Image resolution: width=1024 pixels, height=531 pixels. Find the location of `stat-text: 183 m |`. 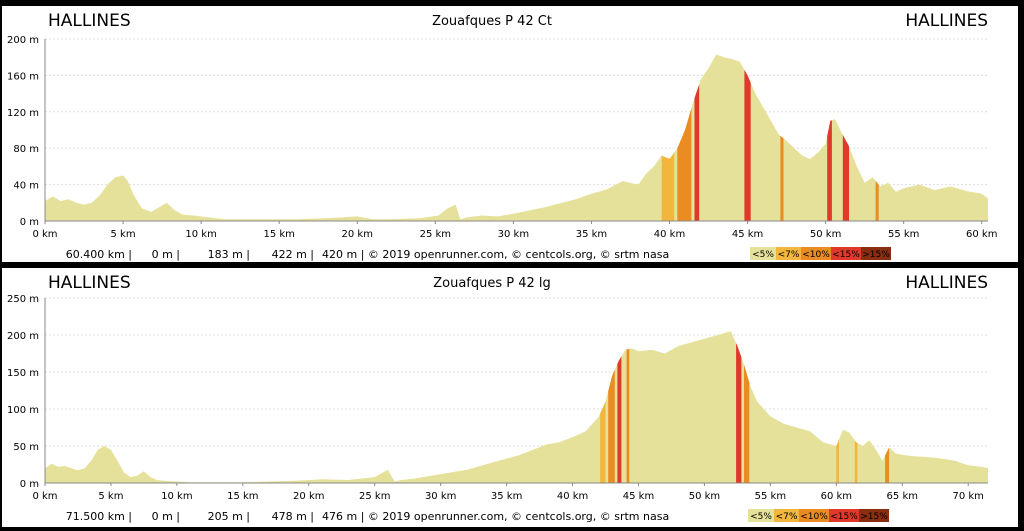

stat-text: 183 m | is located at coordinates (229, 254).